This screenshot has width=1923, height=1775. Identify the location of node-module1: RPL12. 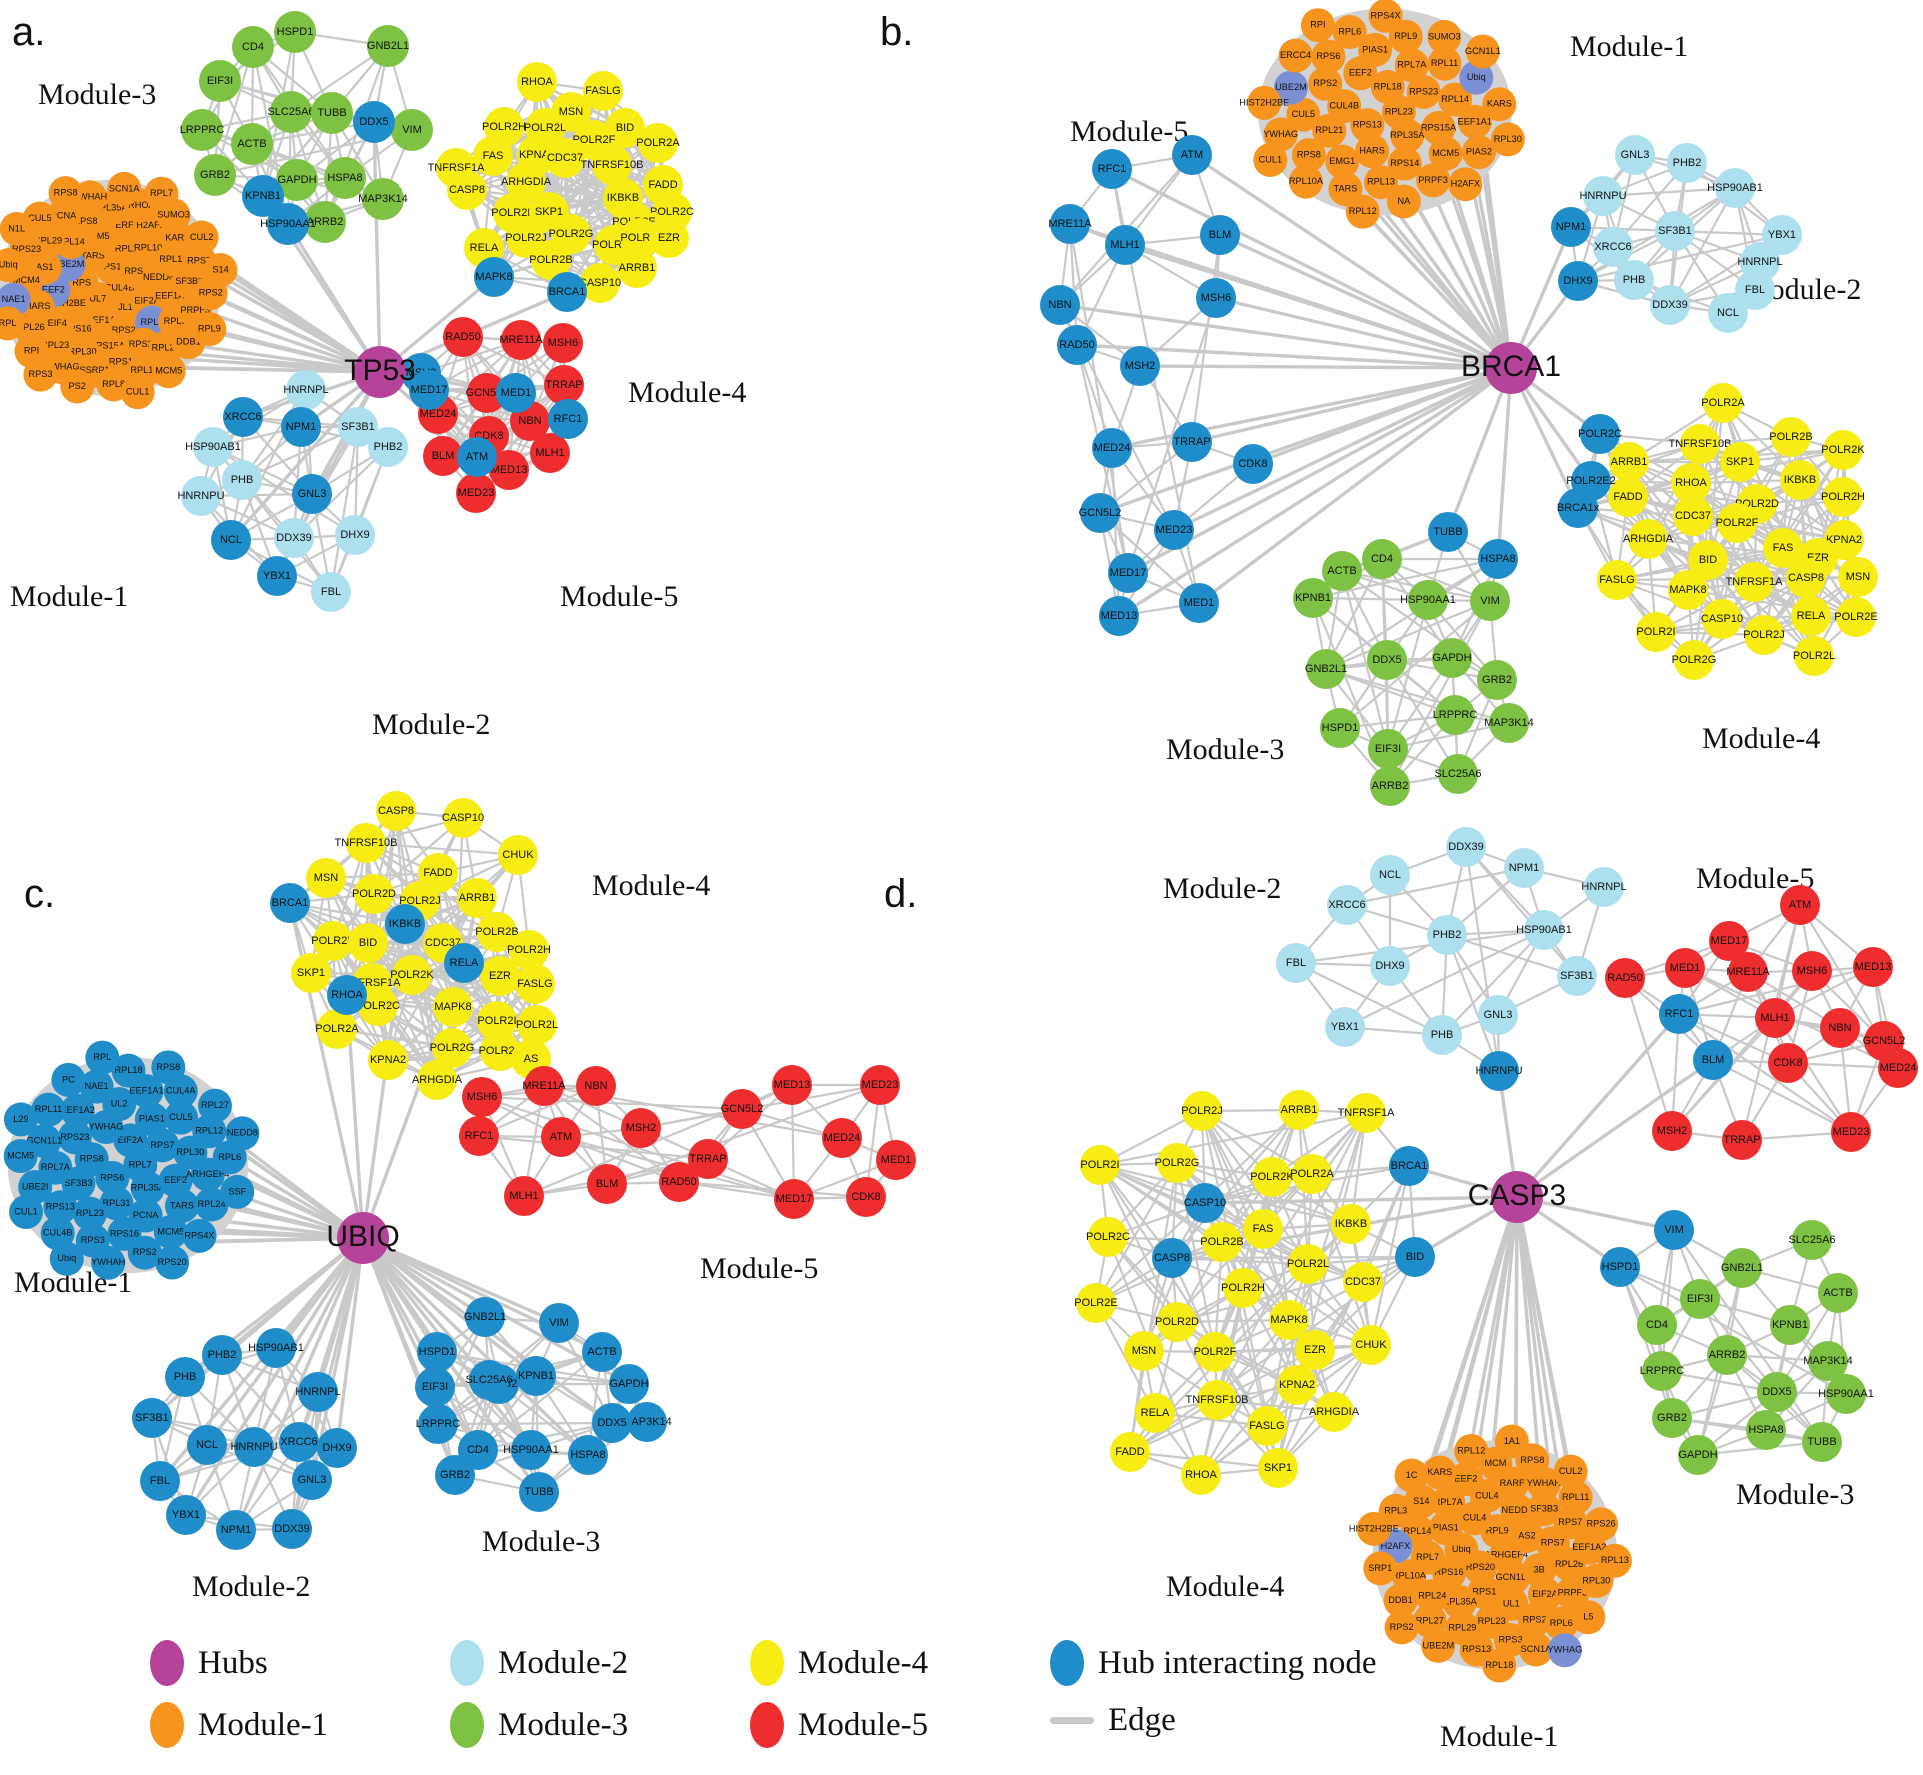
(1471, 1450).